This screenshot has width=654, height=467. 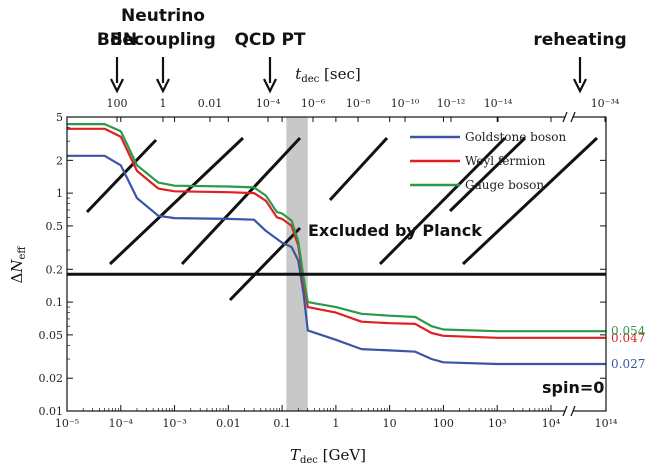 What do you see at coordinates (498, 103) in the screenshot?
I see `top-tick-label: 10⁻¹⁴` at bounding box center [498, 103].